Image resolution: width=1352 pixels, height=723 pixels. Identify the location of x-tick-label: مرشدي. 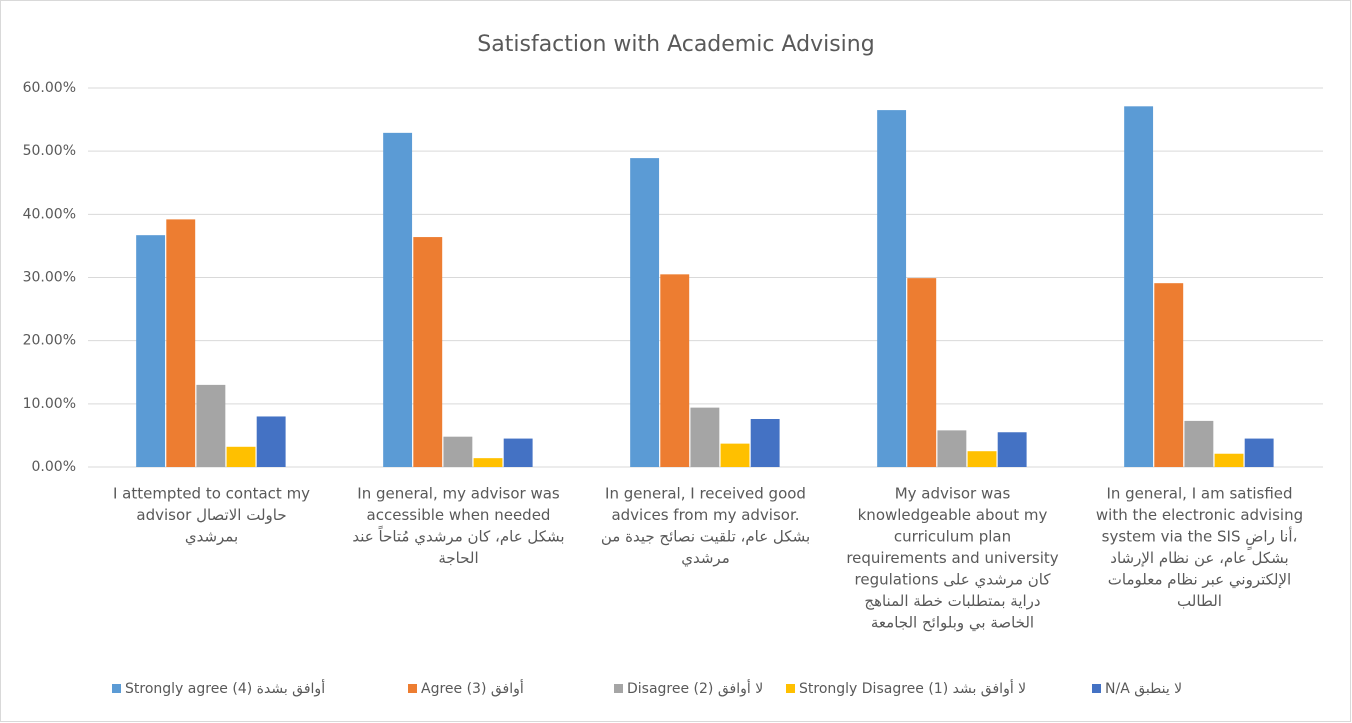
(705, 558).